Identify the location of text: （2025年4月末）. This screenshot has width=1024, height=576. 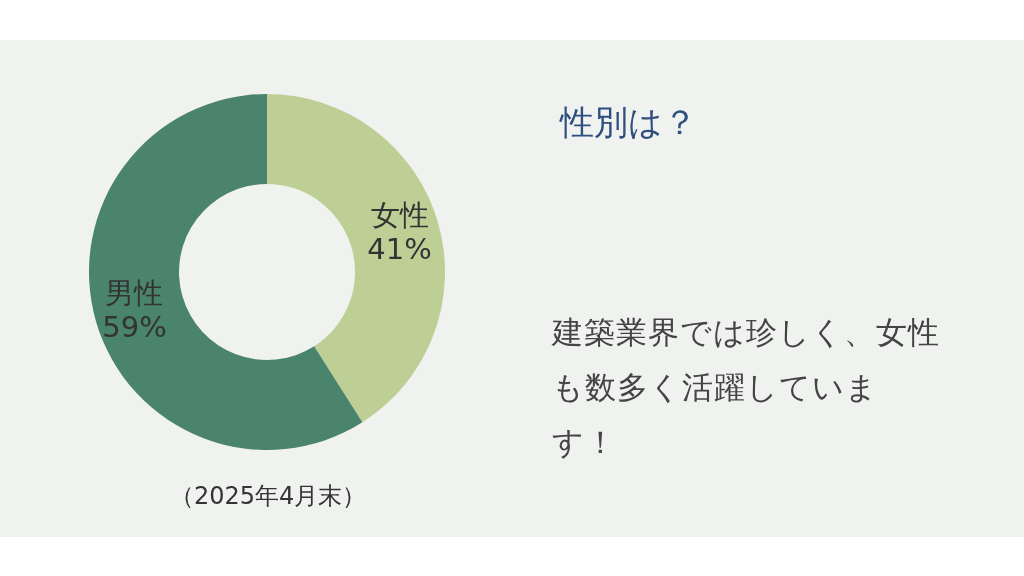
(268, 496).